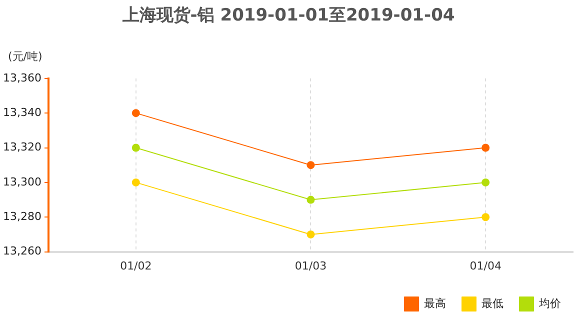  Describe the element at coordinates (22, 181) in the screenshot. I see `y-tick-label: 13,300` at that location.